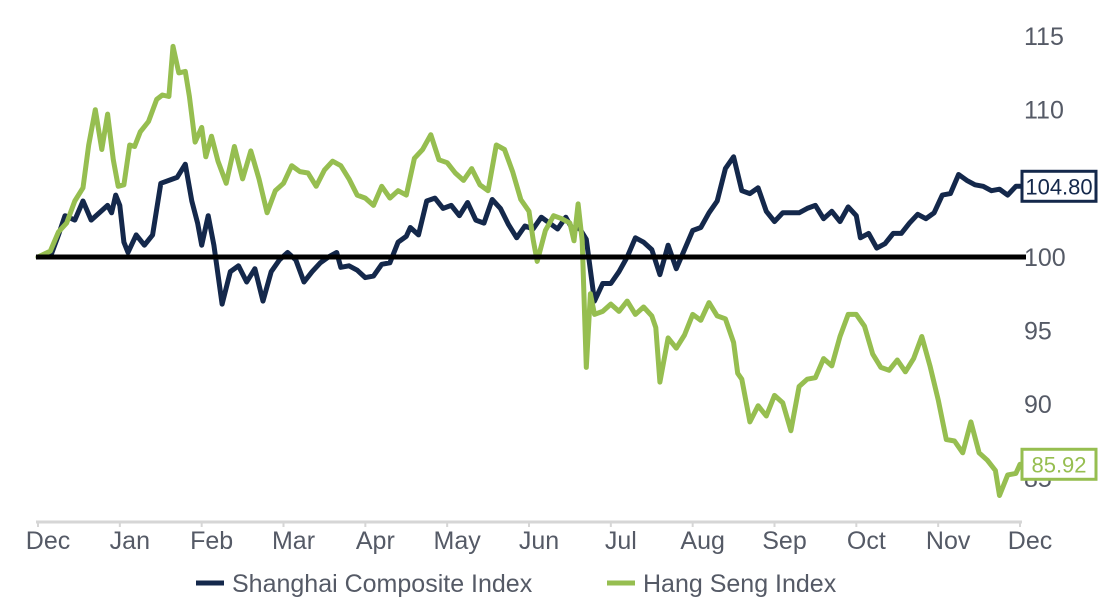 The height and width of the screenshot is (615, 1114). What do you see at coordinates (1044, 37) in the screenshot?
I see `y-tick-label: 115` at bounding box center [1044, 37].